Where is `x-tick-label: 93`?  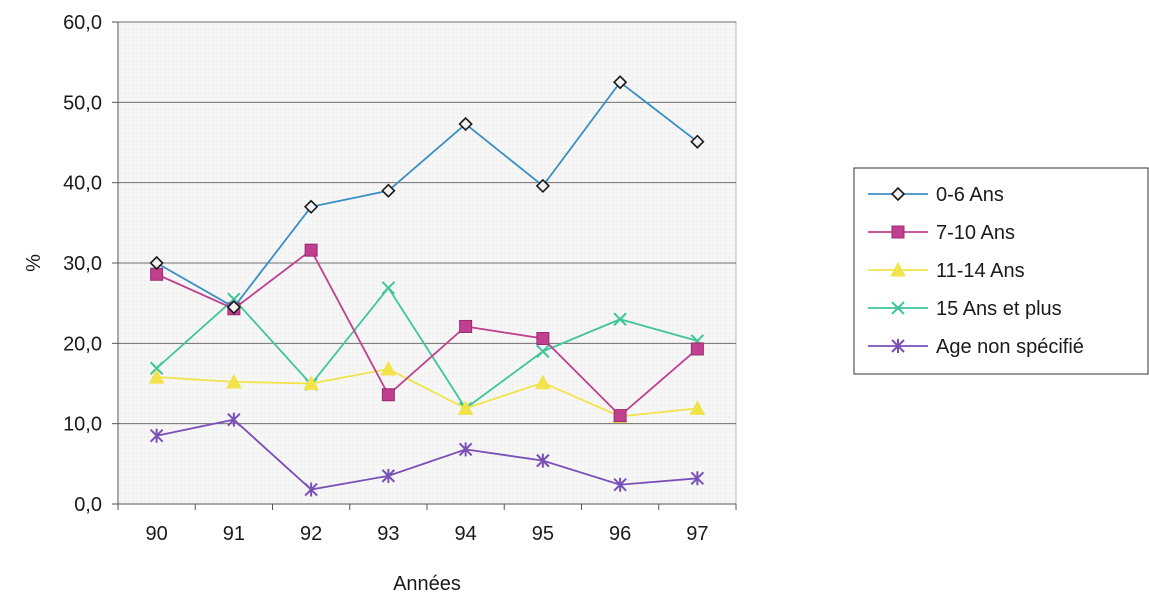
x-tick-label: 93 is located at coordinates (388, 534).